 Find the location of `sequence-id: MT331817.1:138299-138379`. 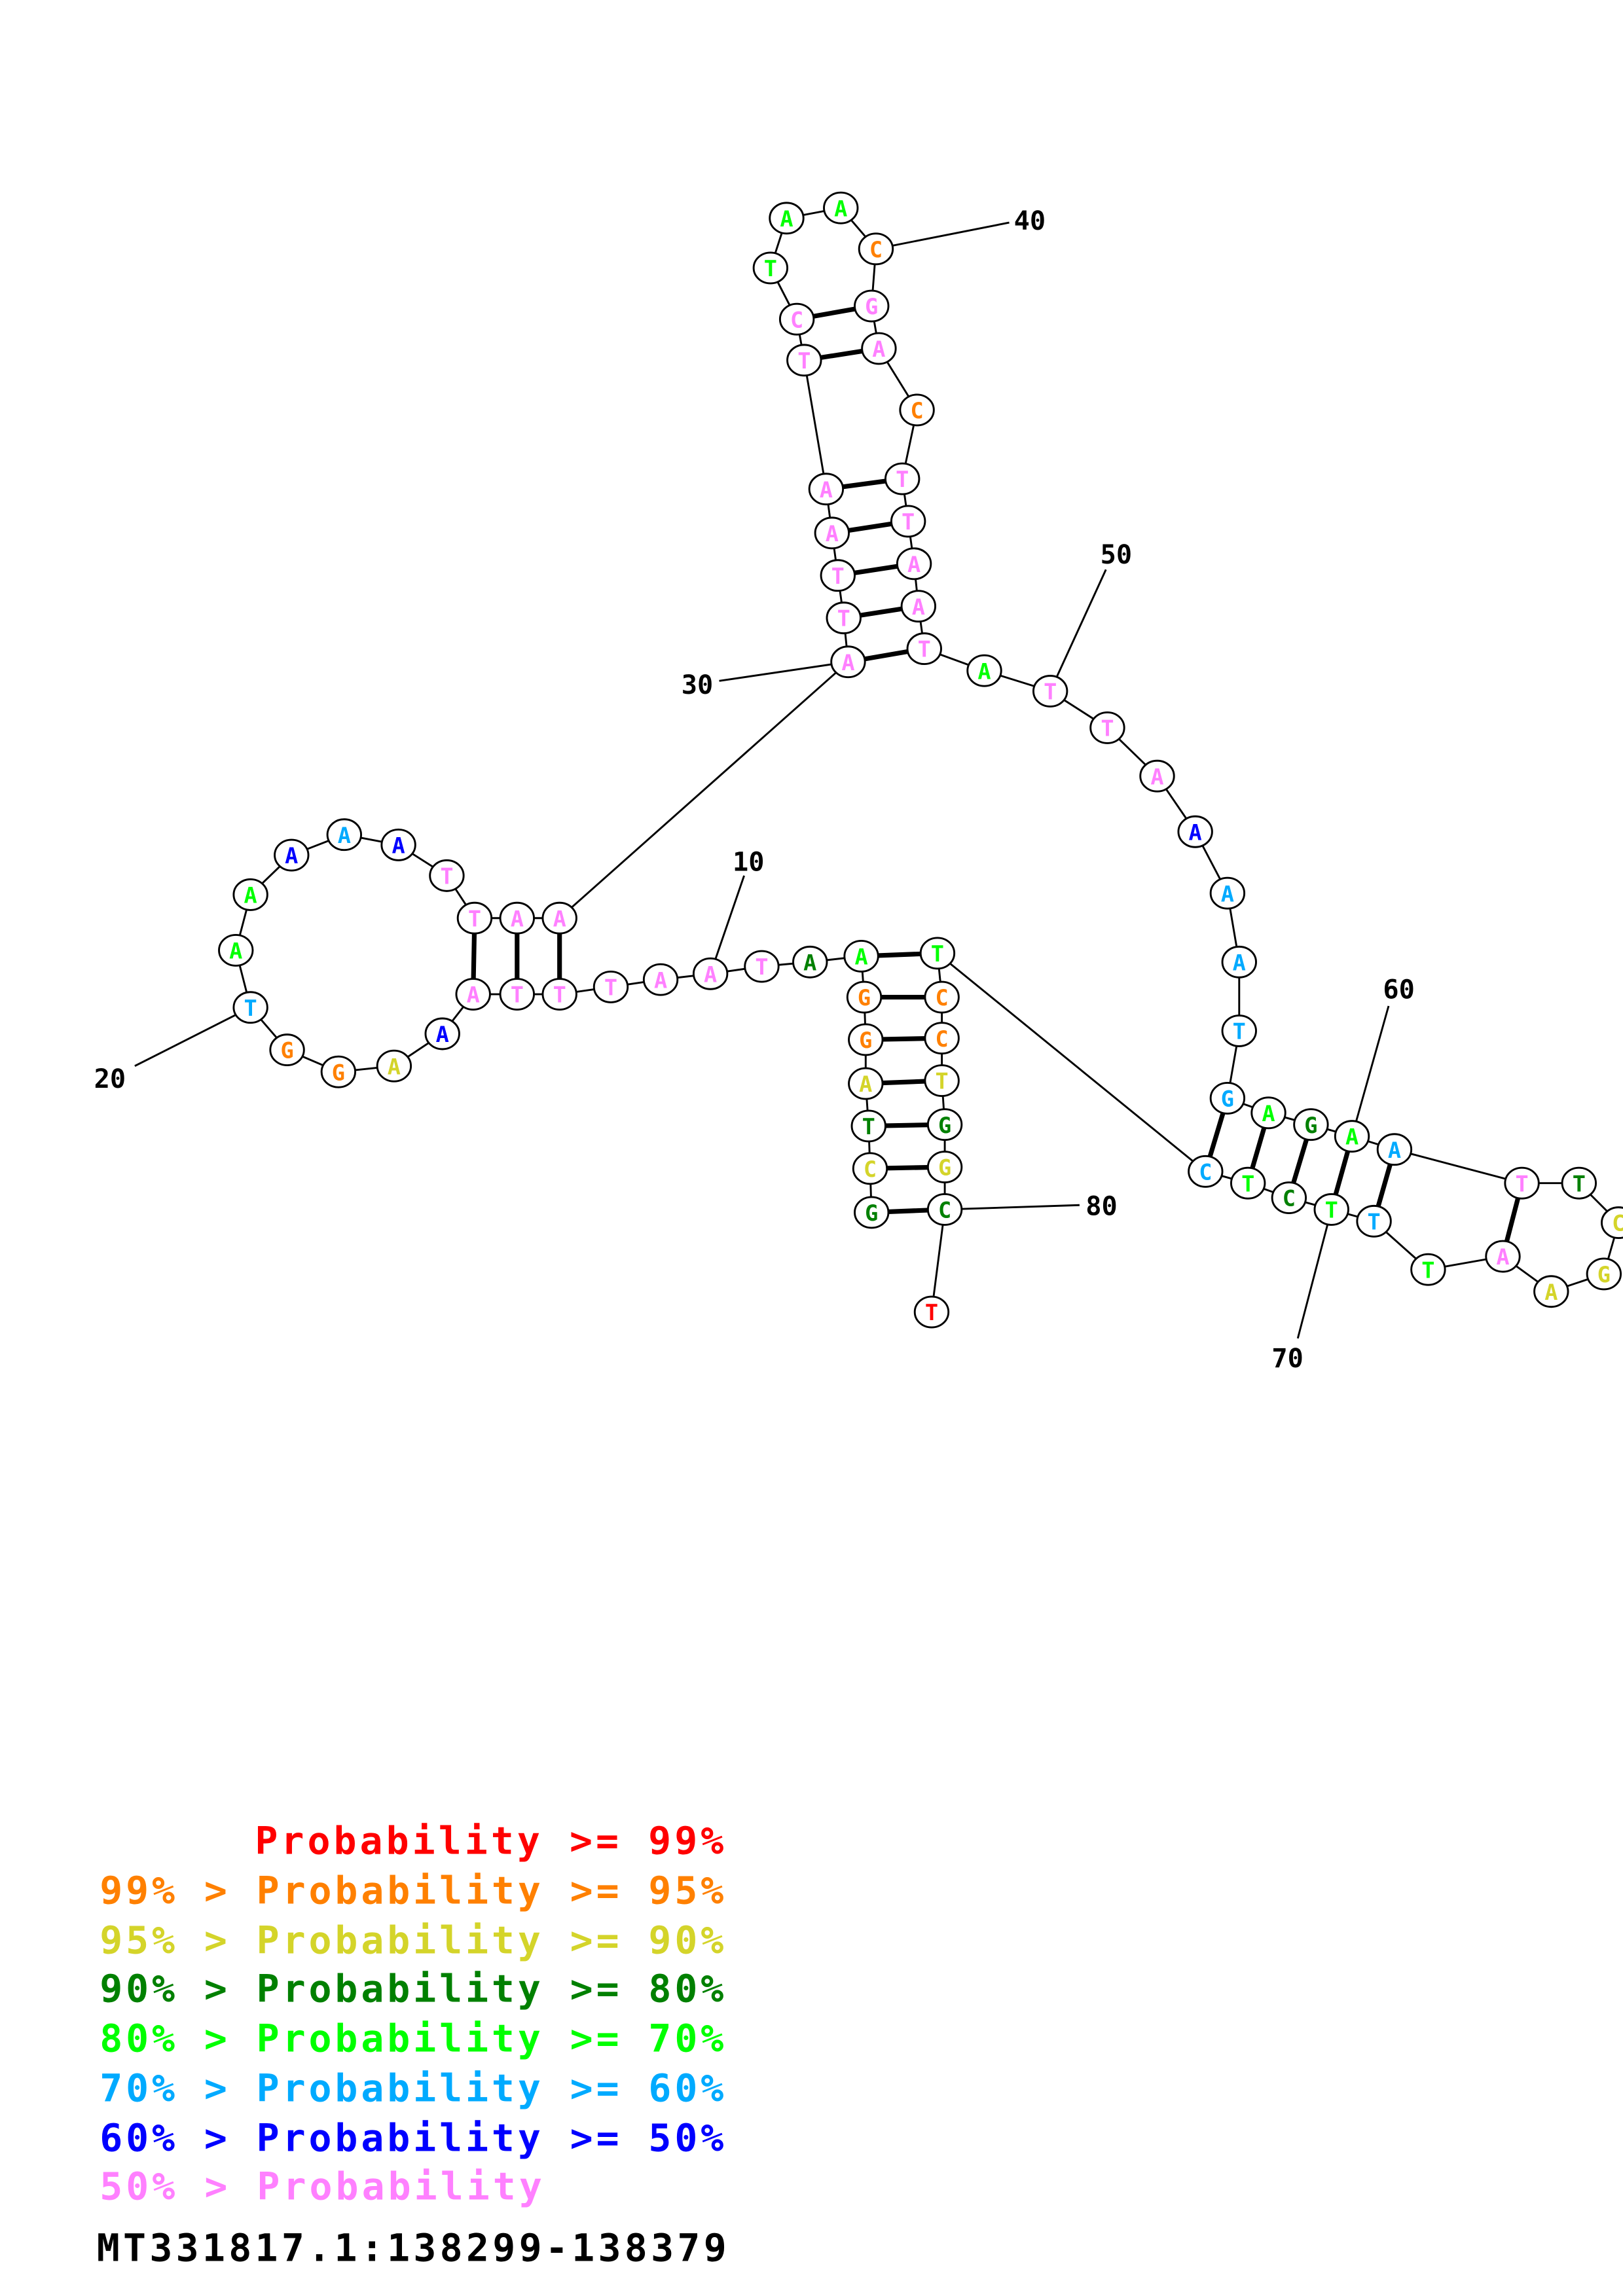

sequence-id: MT331817.1:138299-138379 is located at coordinates (412, 2247).